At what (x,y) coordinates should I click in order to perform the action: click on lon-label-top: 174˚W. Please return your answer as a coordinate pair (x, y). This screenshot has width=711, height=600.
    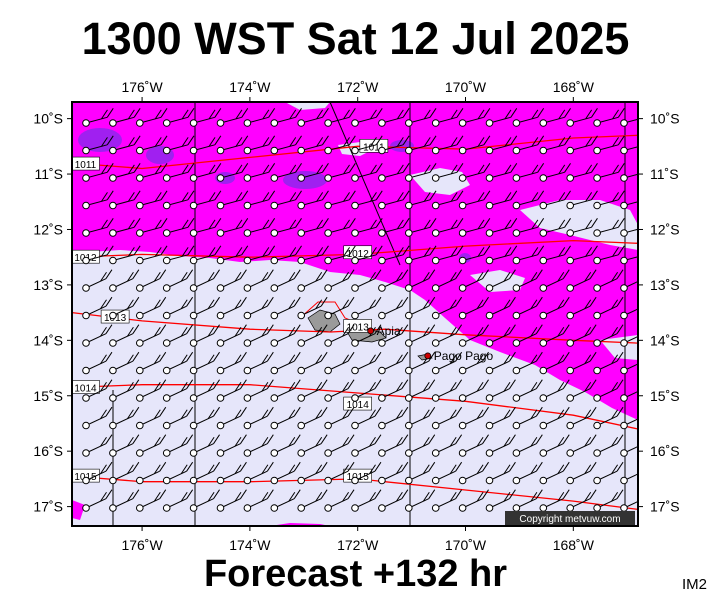
    Looking at the image, I should click on (250, 87).